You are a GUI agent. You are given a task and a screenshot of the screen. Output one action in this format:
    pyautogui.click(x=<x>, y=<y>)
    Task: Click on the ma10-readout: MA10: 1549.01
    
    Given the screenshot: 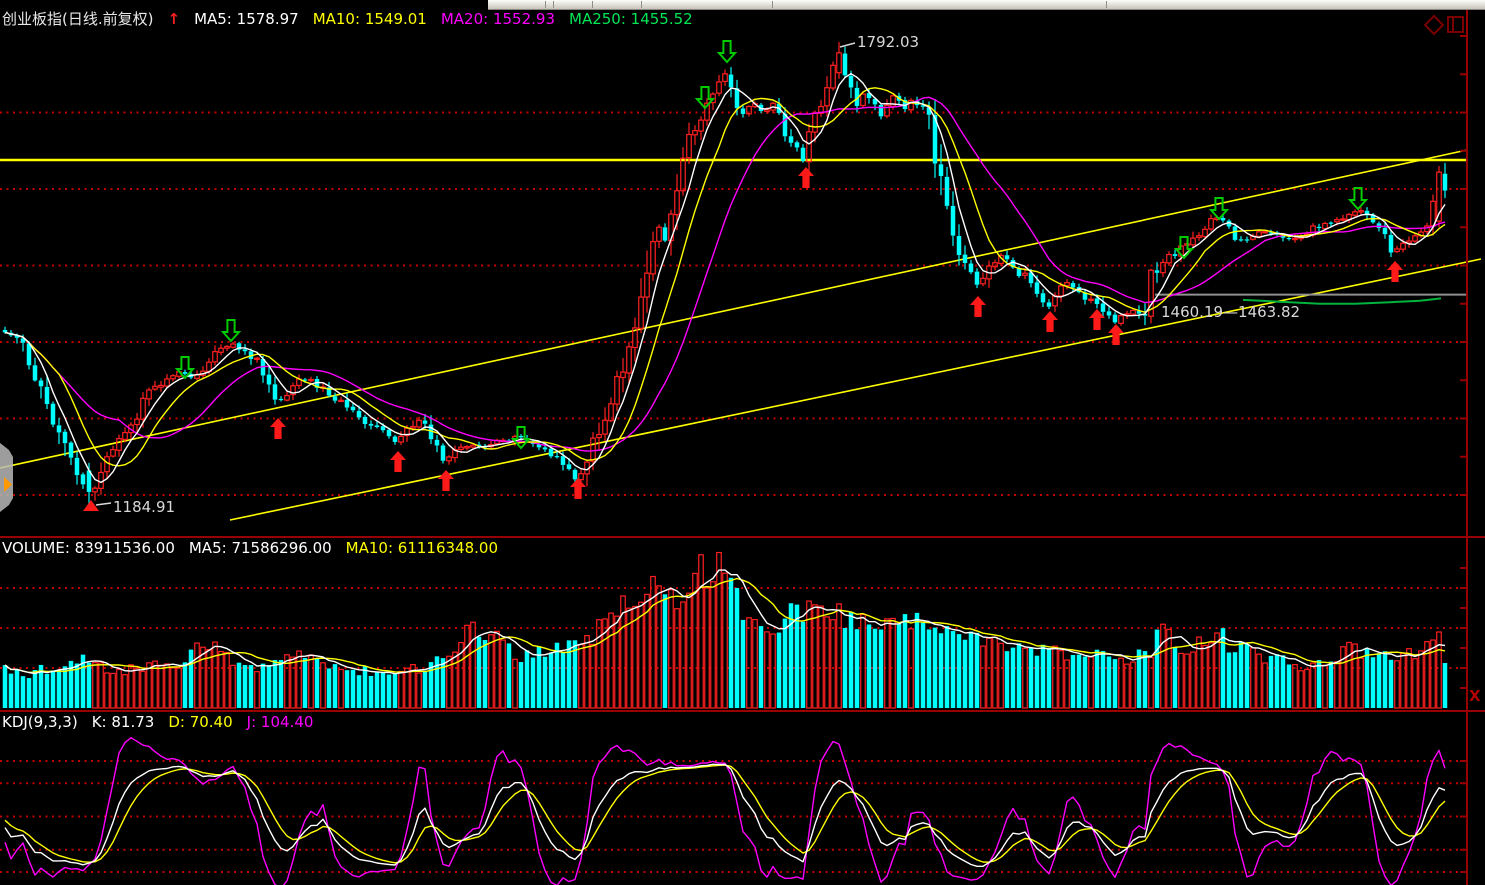 What is the action you would take?
    pyautogui.click(x=369, y=19)
    